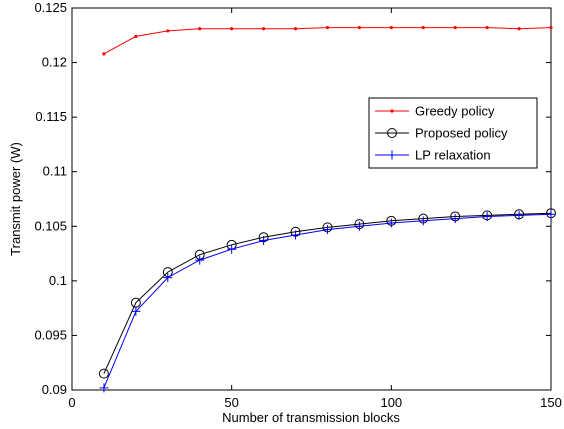 The height and width of the screenshot is (429, 564). I want to click on x-axis-label: Number of transmission blocks, so click(311, 417).